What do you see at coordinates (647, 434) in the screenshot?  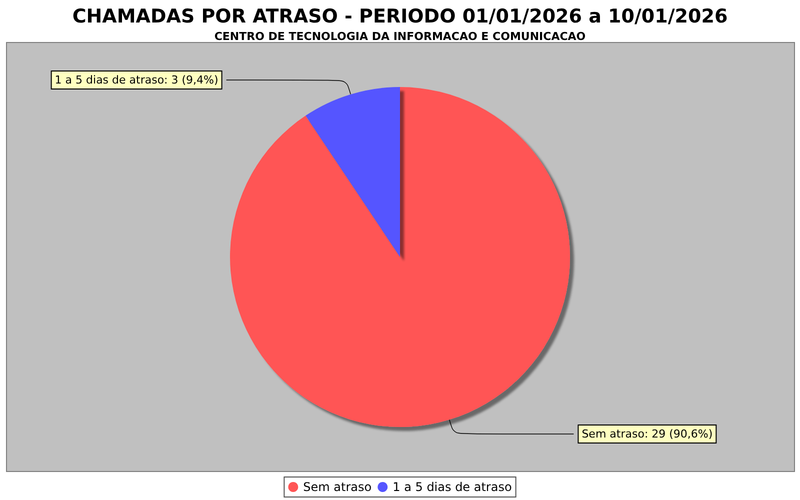 I see `data-label: Sem atraso: 29 (90,6%)` at bounding box center [647, 434].